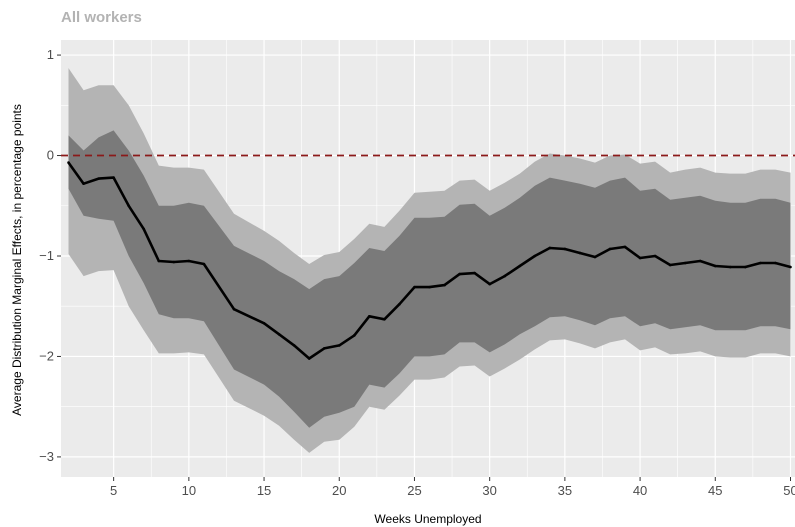 This screenshot has height=527, width=795. What do you see at coordinates (50, 54) in the screenshot?
I see `y-tick-label: 1` at bounding box center [50, 54].